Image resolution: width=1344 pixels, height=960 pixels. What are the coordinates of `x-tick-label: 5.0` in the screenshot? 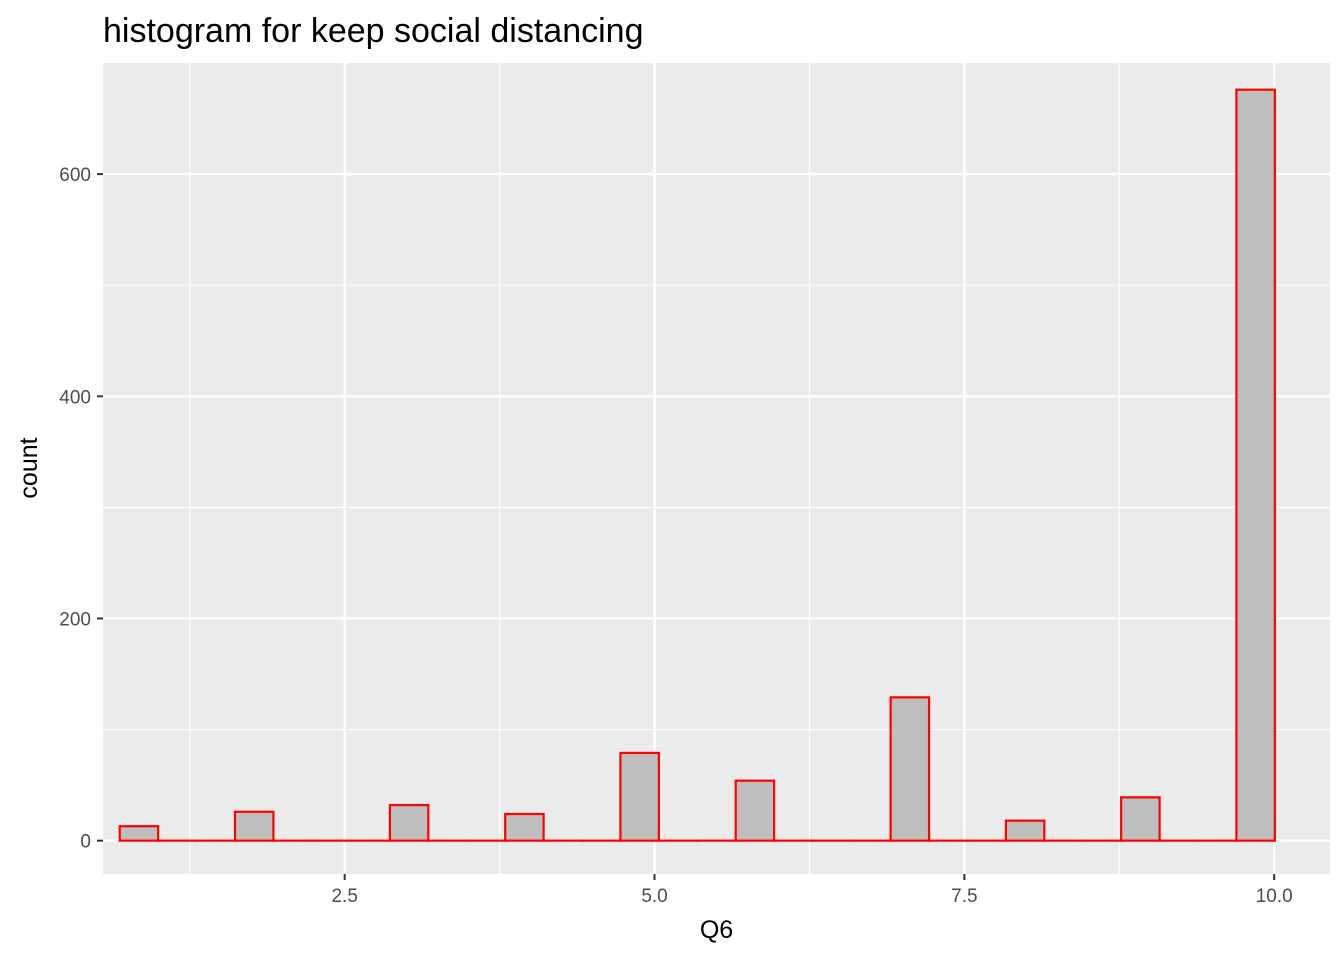 It's located at (654, 896).